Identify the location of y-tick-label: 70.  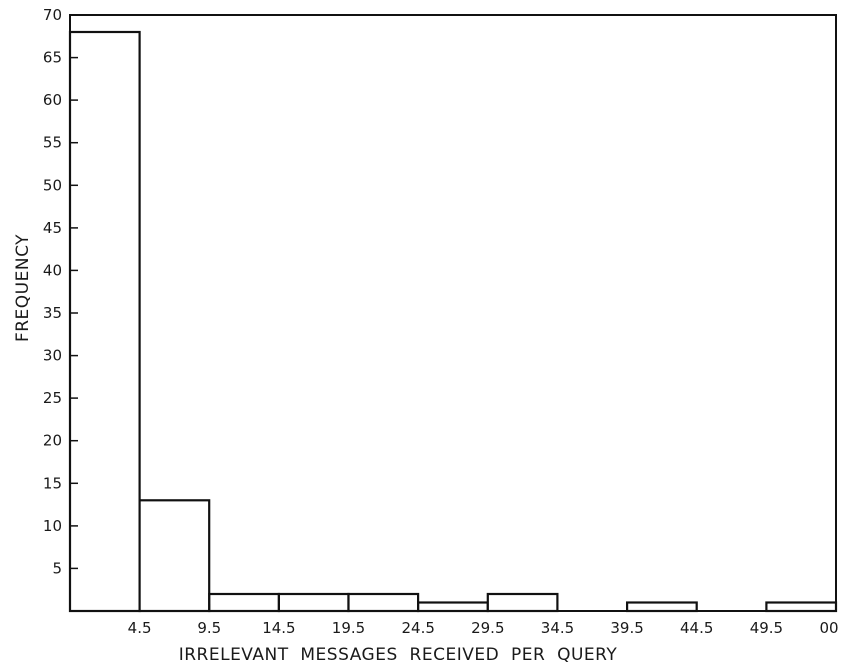
(52, 15).